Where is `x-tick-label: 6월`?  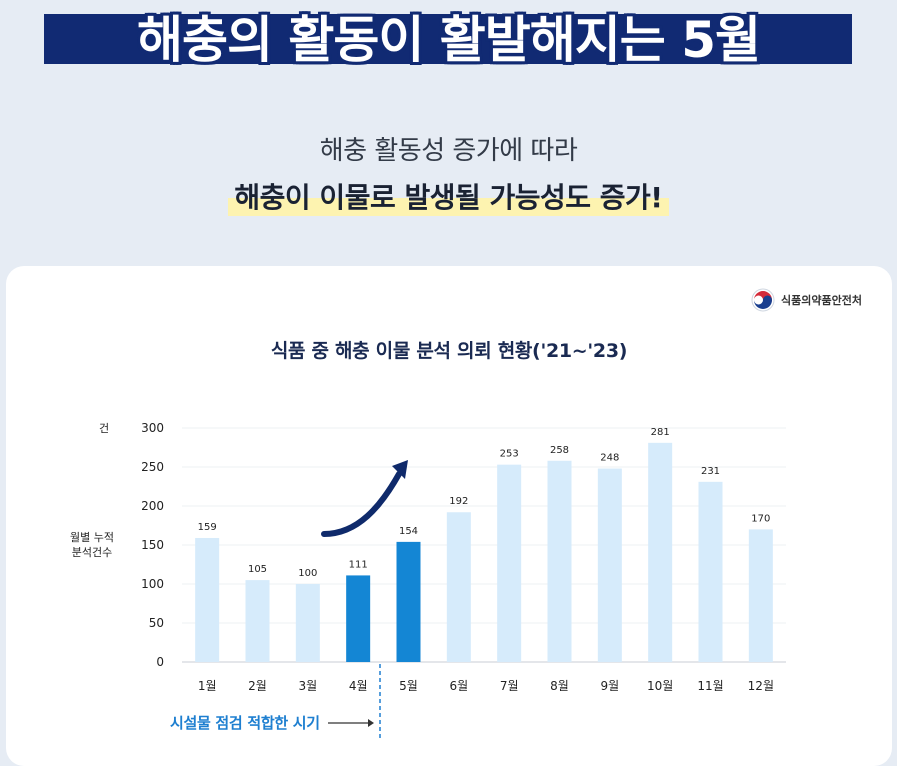
x-tick-label: 6월 is located at coordinates (458, 686).